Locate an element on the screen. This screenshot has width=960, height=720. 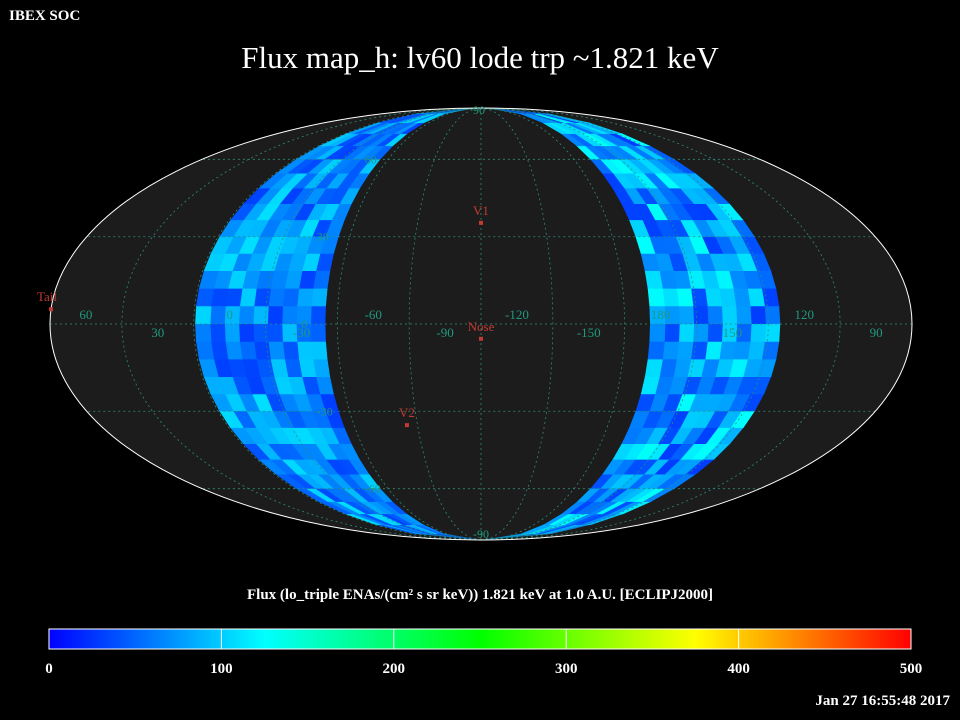
longitude-label: 150 is located at coordinates (733, 332).